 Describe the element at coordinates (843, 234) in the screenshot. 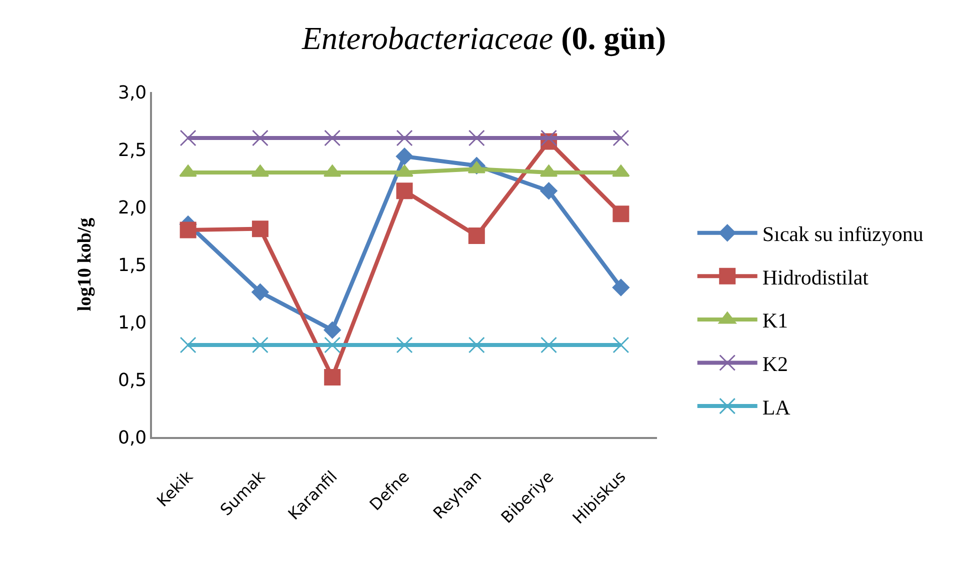

I see `legend-label: Sıcak su infüzyonu` at that location.